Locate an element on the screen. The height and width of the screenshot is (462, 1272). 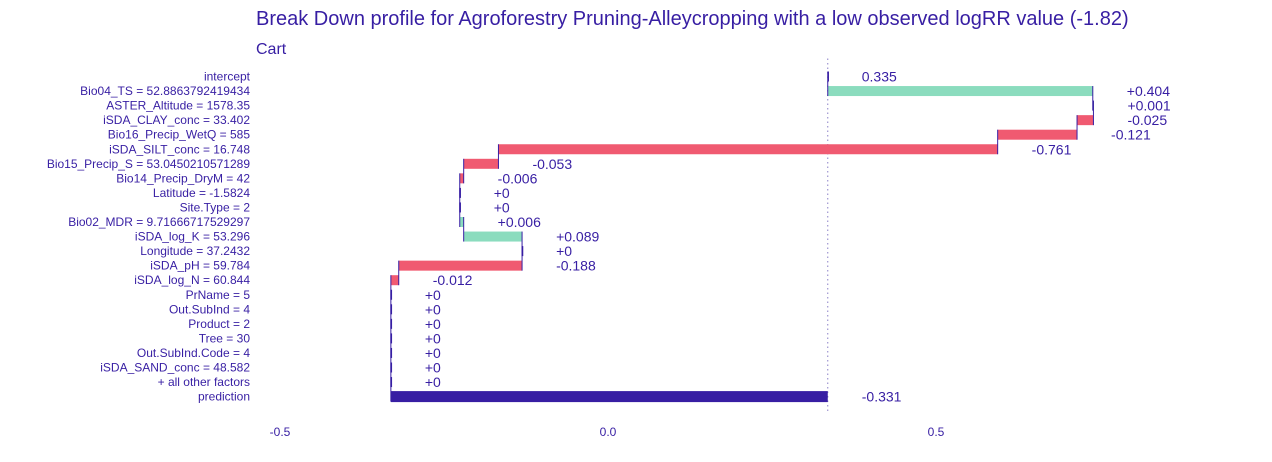
variable-label: PrName = 5 is located at coordinates (218, 295).